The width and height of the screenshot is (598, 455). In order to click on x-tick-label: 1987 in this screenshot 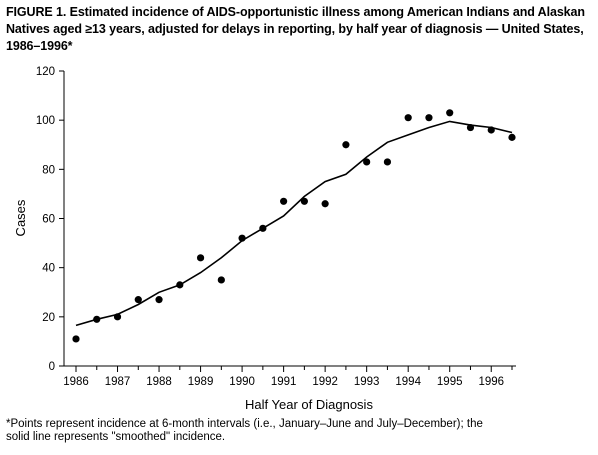, I will do `click(118, 382)`.